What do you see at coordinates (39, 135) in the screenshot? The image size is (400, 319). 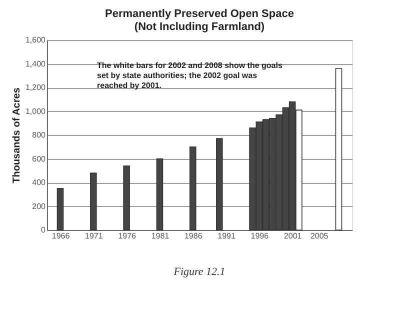 I see `y-tick-label: 800` at bounding box center [39, 135].